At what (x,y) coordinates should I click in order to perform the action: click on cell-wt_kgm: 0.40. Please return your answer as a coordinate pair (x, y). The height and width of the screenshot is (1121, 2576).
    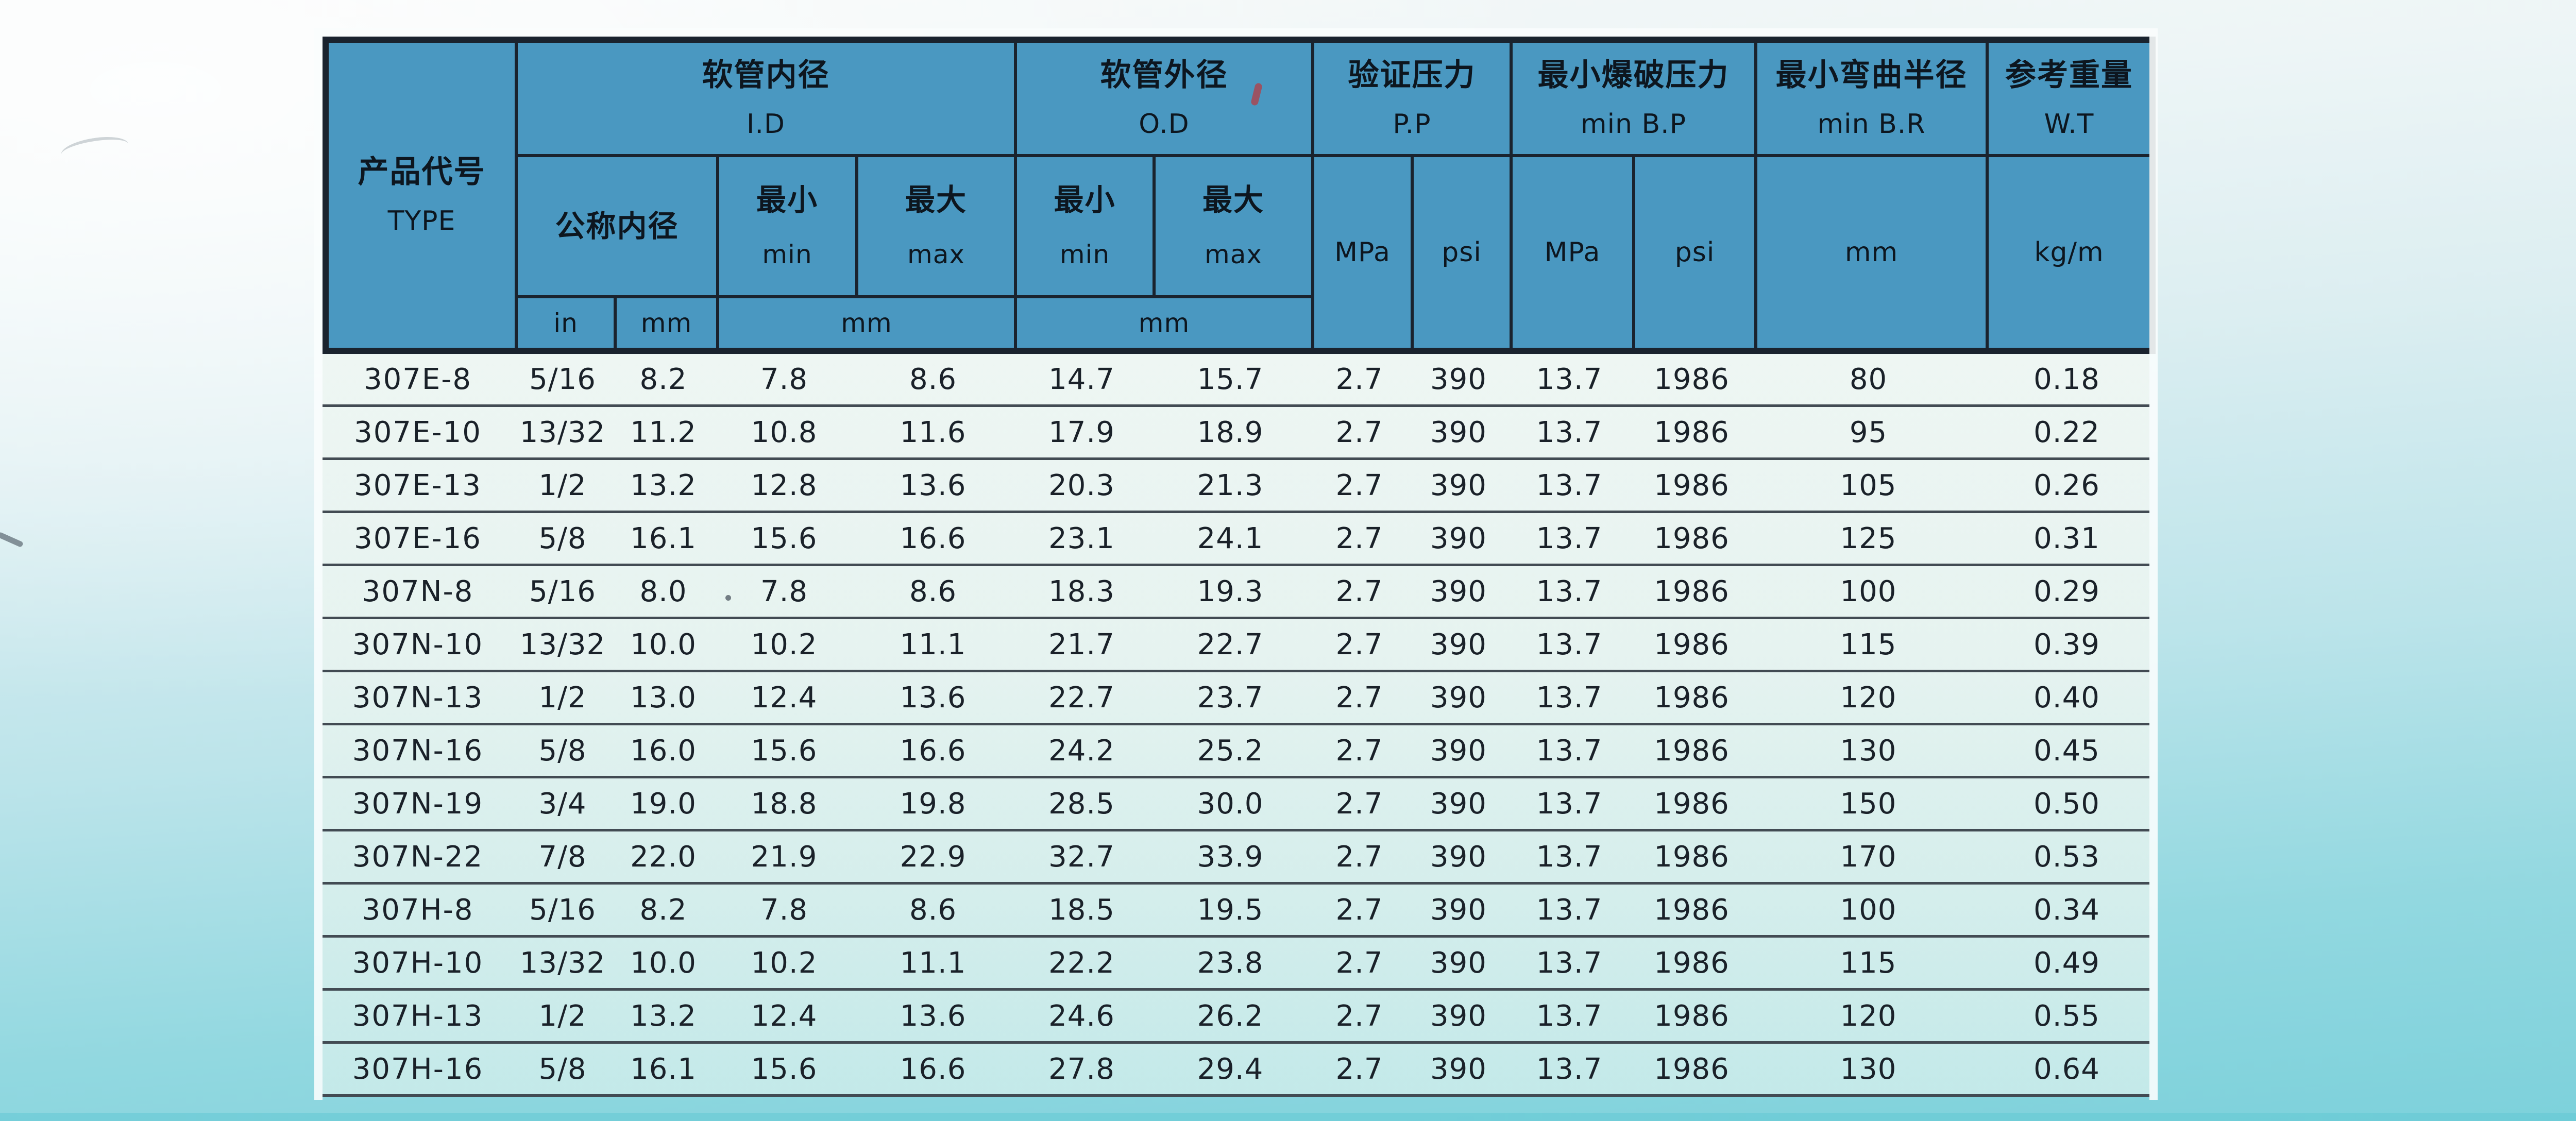
    Looking at the image, I should click on (2066, 698).